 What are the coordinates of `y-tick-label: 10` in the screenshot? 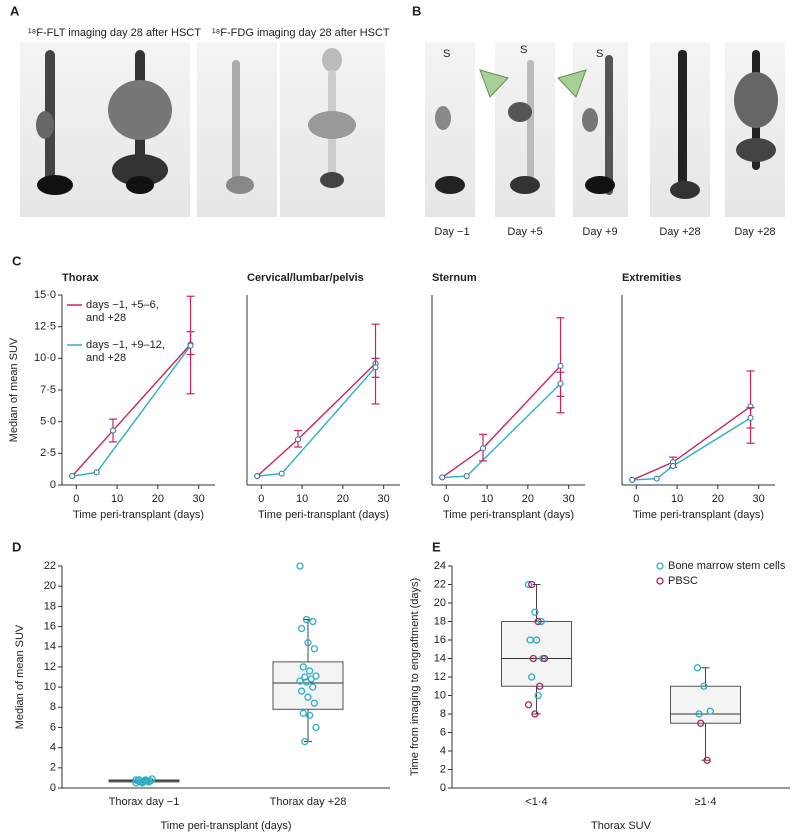 It's located at (440, 695).